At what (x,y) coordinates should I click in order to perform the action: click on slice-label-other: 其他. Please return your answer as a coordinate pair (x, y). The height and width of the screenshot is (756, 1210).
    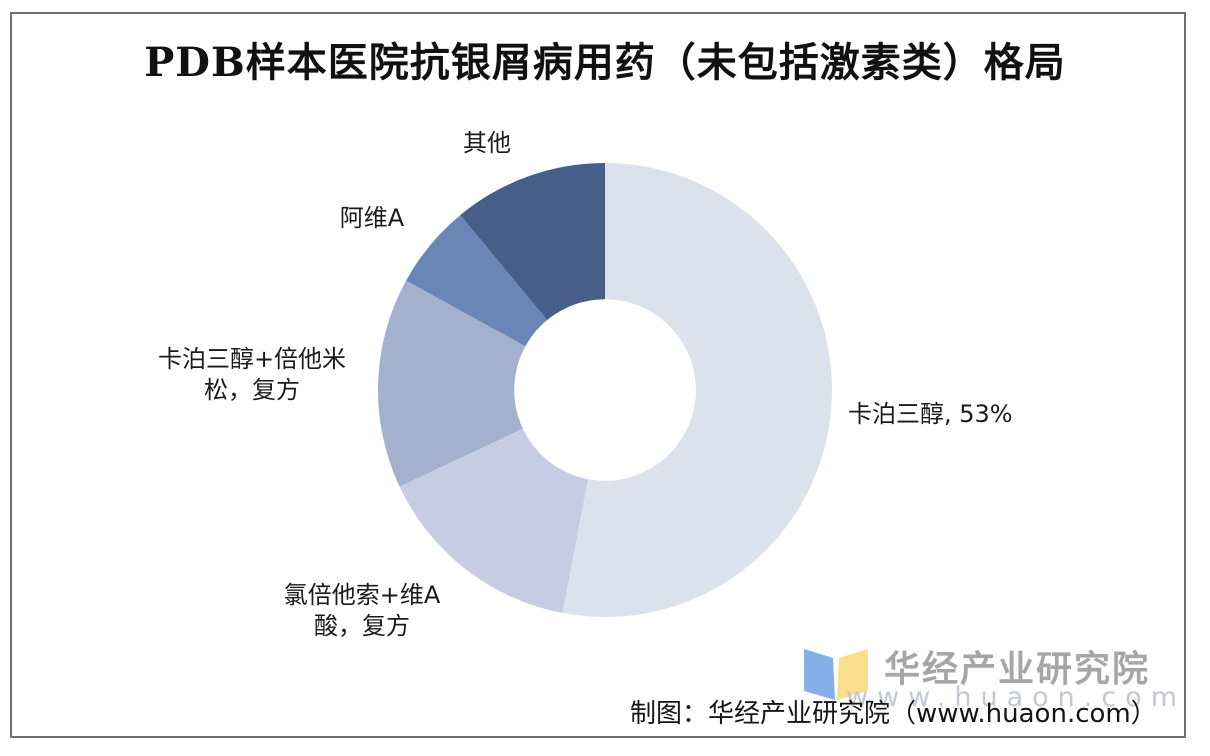
    Looking at the image, I should click on (487, 143).